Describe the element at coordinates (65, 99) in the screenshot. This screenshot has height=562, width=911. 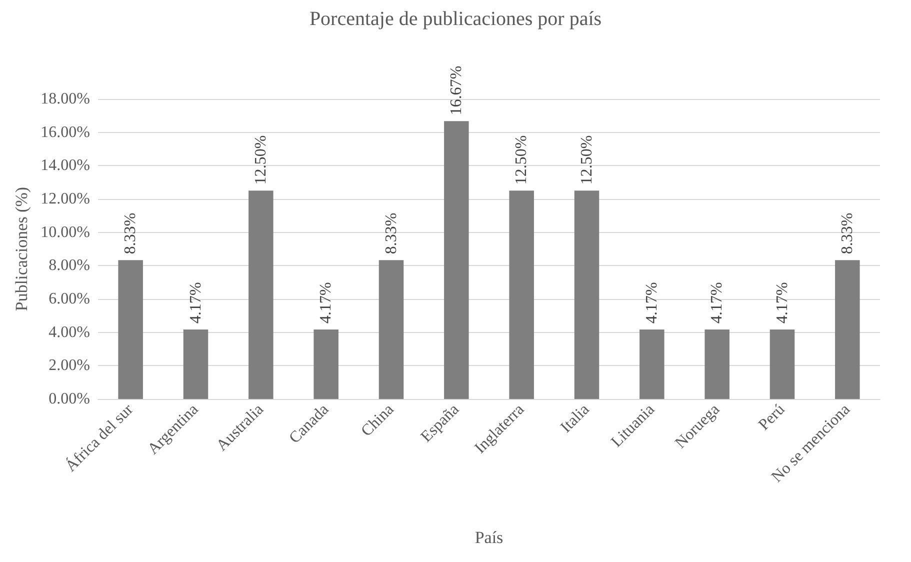
I see `y-tick-label: 18.00%` at that location.